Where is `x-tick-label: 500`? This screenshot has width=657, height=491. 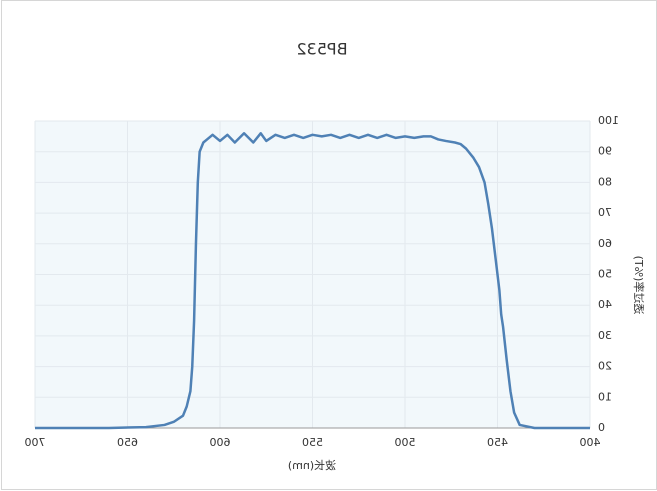 x-tick-label: 500 is located at coordinates (405, 442).